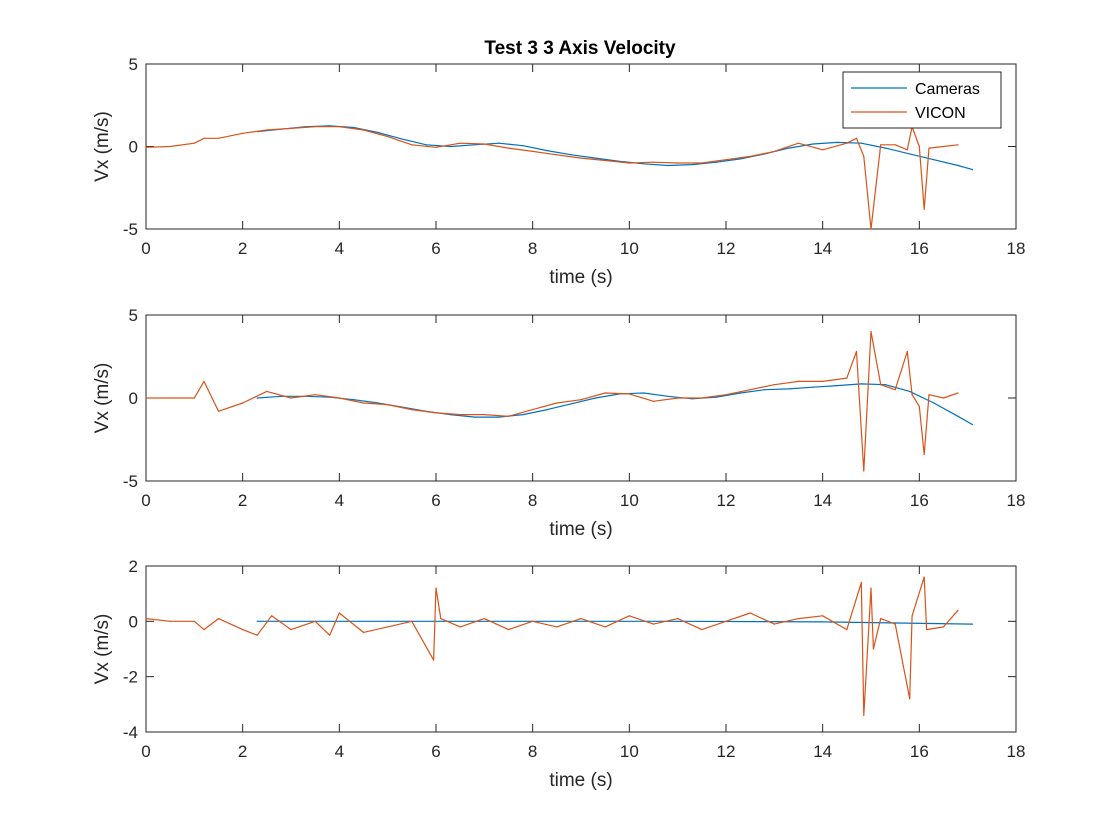 Image resolution: width=1120 pixels, height=840 pixels. I want to click on legend-label-cameras: Cameras, so click(947, 89).